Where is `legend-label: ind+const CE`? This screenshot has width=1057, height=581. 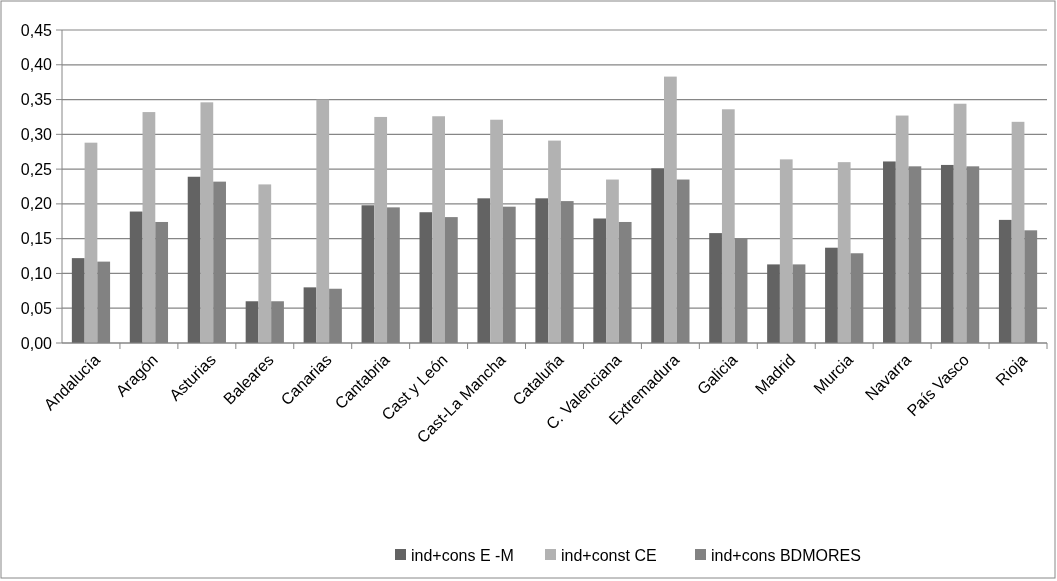
legend-label: ind+const CE is located at coordinates (609, 555).